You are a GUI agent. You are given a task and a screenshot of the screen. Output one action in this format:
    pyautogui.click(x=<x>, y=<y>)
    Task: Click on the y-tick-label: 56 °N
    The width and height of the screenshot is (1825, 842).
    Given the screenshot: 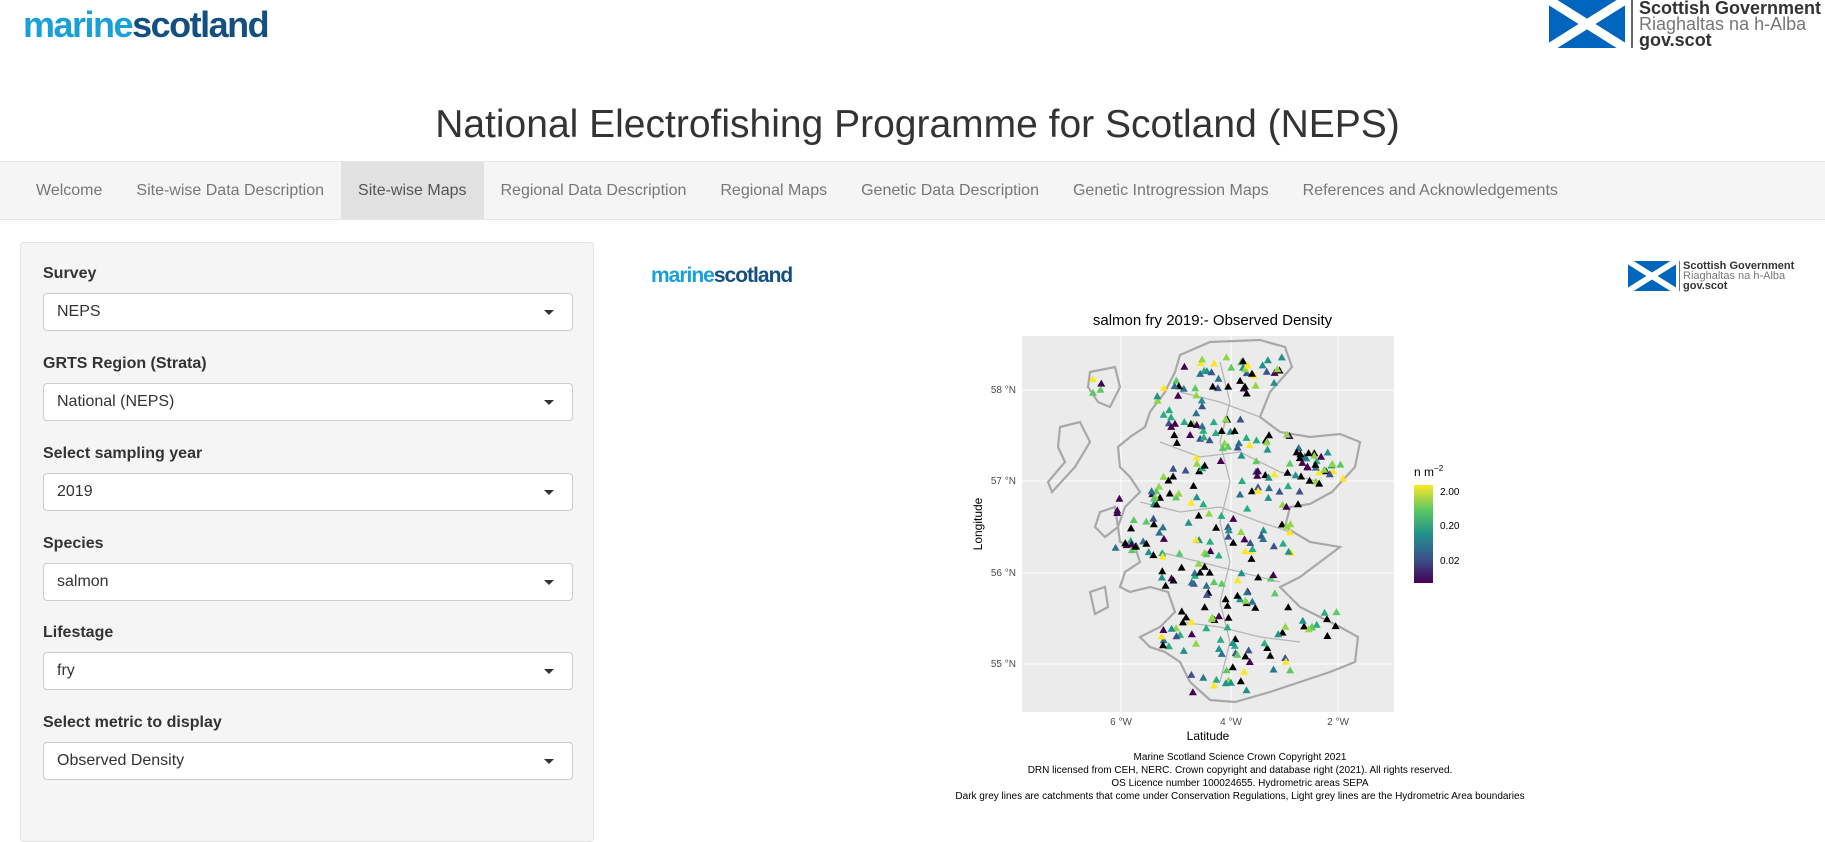 What is the action you would take?
    pyautogui.click(x=1003, y=573)
    